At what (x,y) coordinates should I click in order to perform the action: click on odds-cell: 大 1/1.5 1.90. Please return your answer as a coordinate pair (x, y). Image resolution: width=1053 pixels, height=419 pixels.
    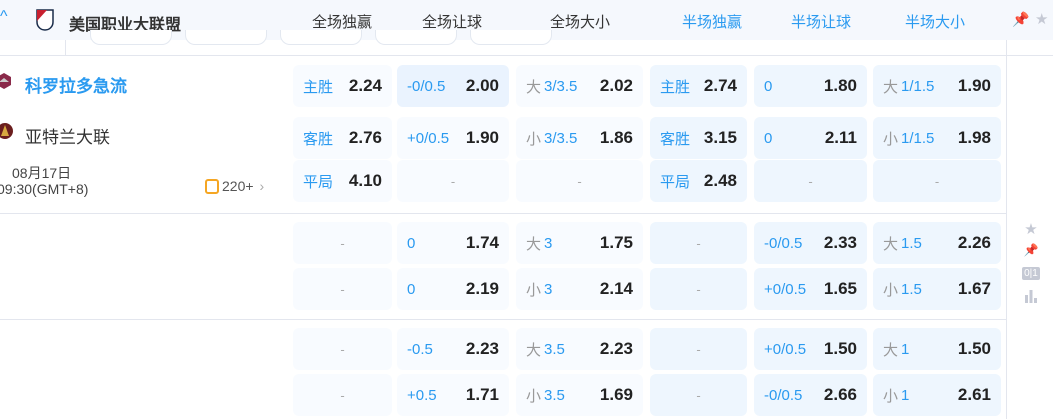
    Looking at the image, I should click on (937, 86).